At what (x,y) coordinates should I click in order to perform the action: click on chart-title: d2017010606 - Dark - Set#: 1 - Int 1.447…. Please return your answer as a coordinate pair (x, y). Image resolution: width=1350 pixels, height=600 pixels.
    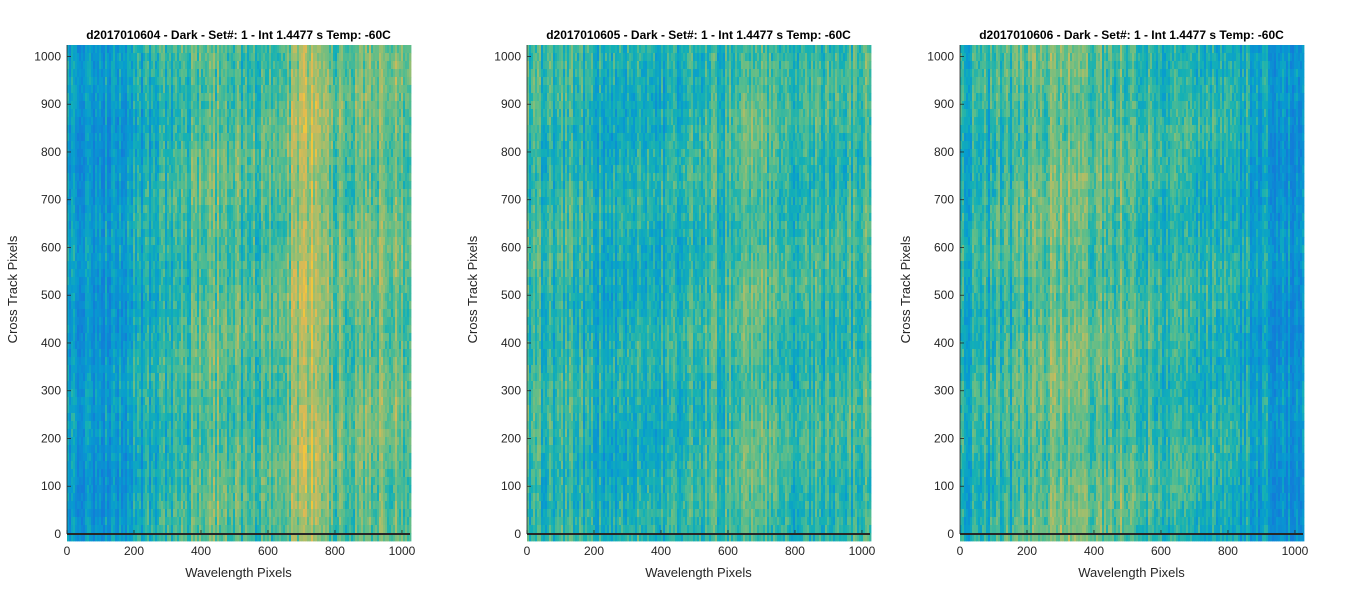
    Looking at the image, I should click on (1131, 35).